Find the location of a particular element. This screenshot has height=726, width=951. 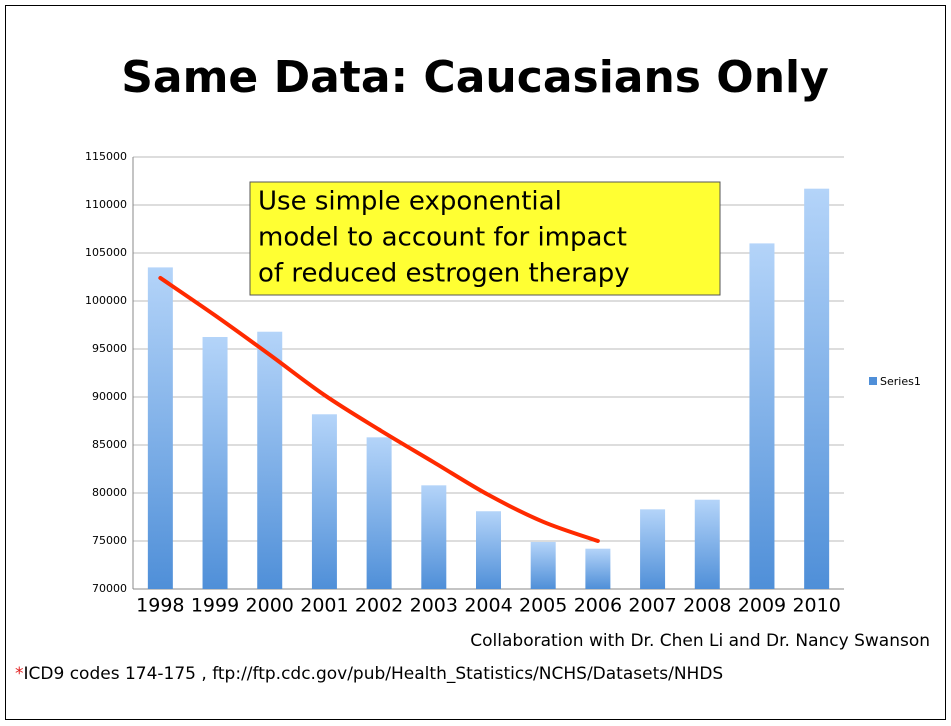

y-tick-label: 105000 is located at coordinates (106, 252).